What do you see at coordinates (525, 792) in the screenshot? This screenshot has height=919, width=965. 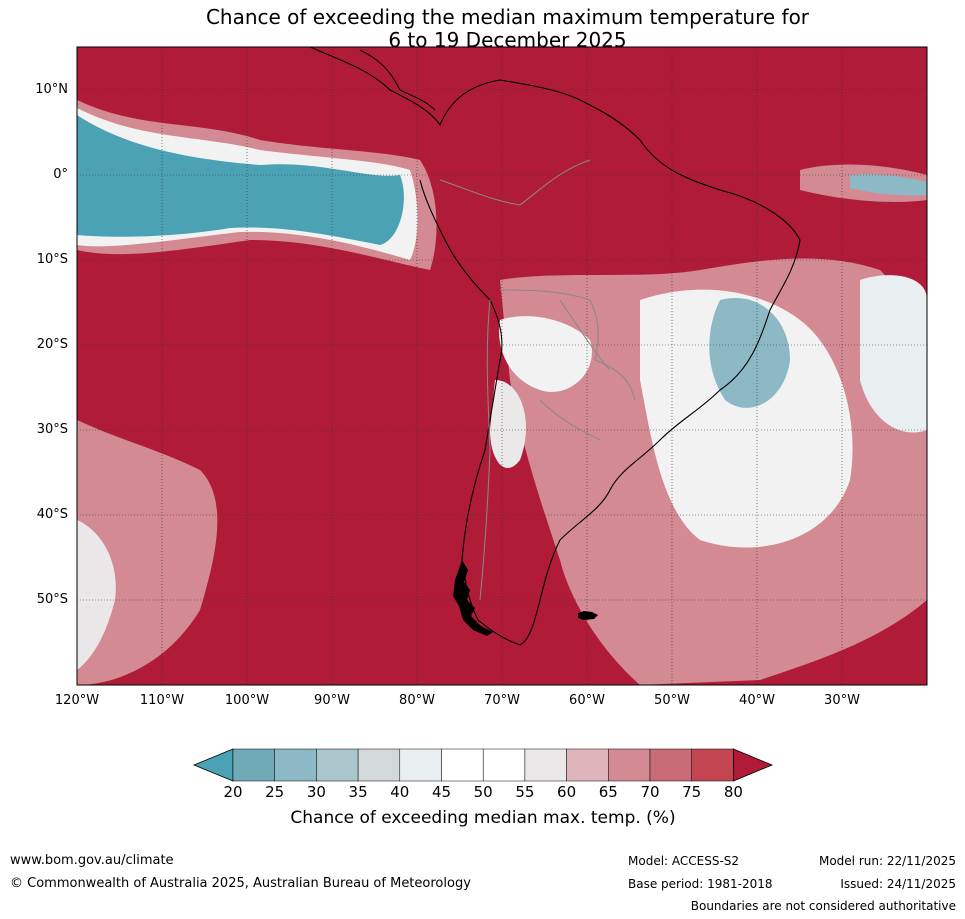 I see `colorbar-tick-label: 55` at bounding box center [525, 792].